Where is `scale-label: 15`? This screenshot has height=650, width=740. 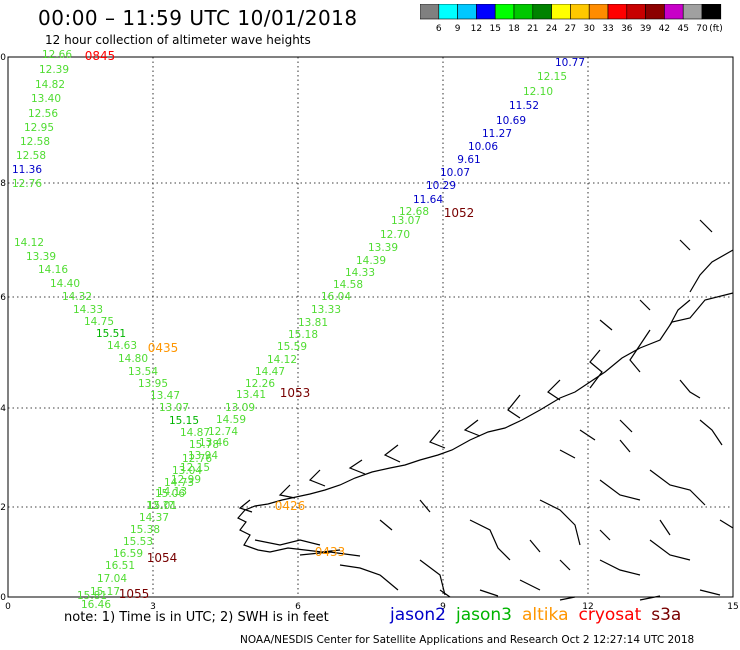 scale-label: 15 is located at coordinates (494, 29).